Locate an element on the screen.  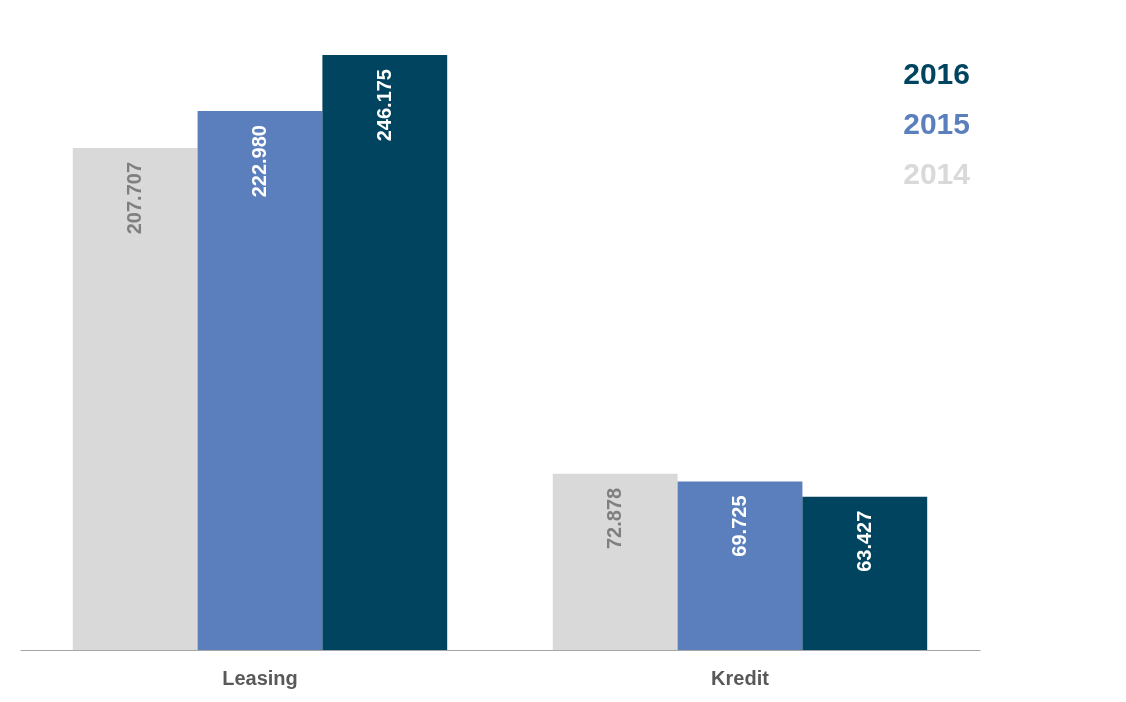
text: 2016 is located at coordinates (936, 73).